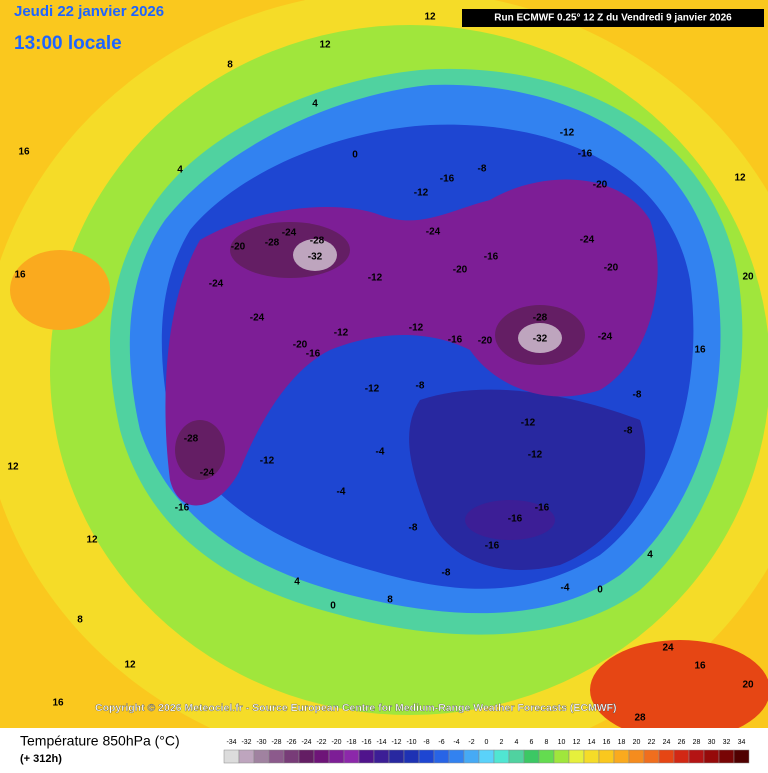 The width and height of the screenshot is (768, 773). What do you see at coordinates (637, 742) in the screenshot?
I see `scale-label: 20` at bounding box center [637, 742].